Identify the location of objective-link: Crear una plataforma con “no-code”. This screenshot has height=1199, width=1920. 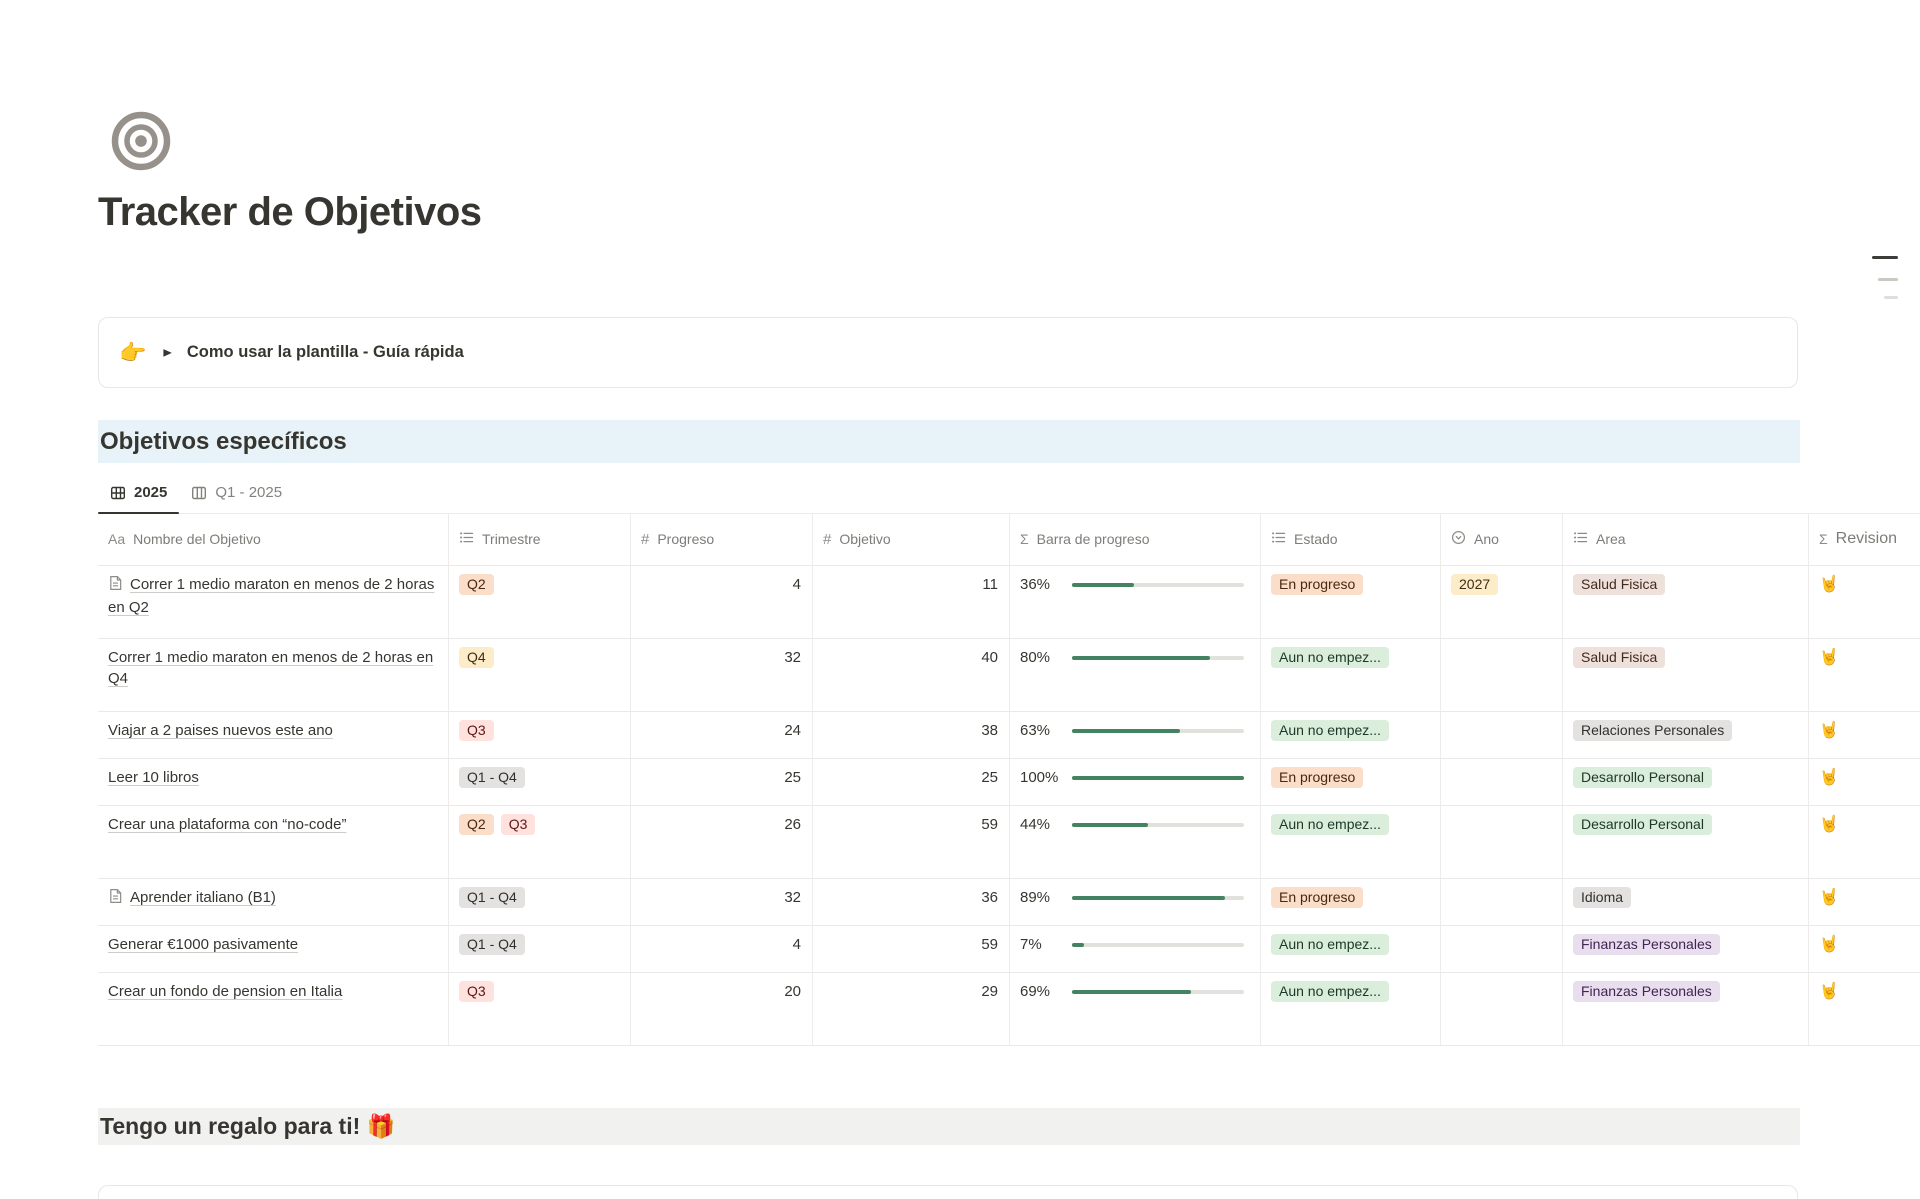
(227, 824).